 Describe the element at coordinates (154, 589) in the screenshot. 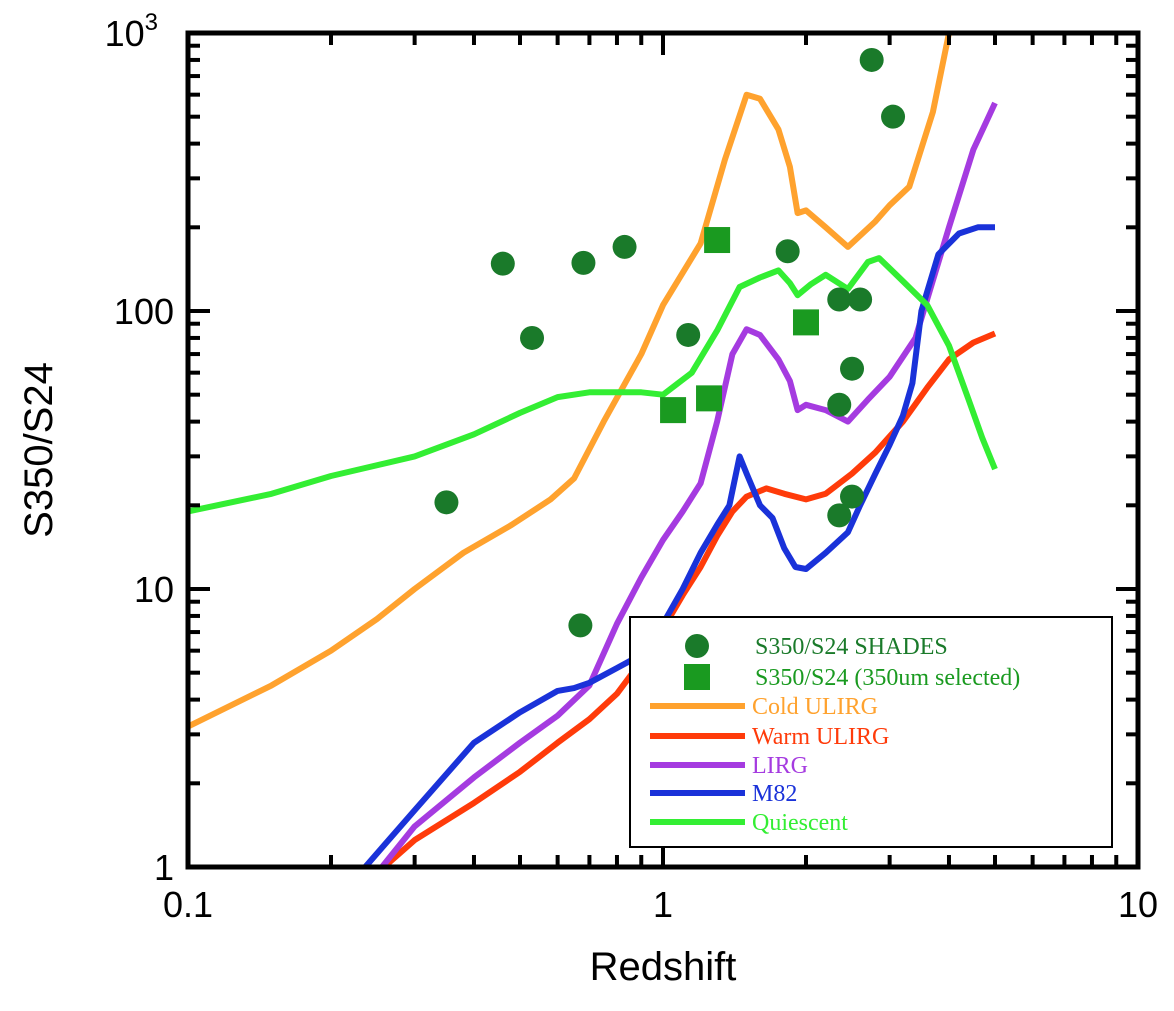

I see `y-tick-label: 10` at that location.